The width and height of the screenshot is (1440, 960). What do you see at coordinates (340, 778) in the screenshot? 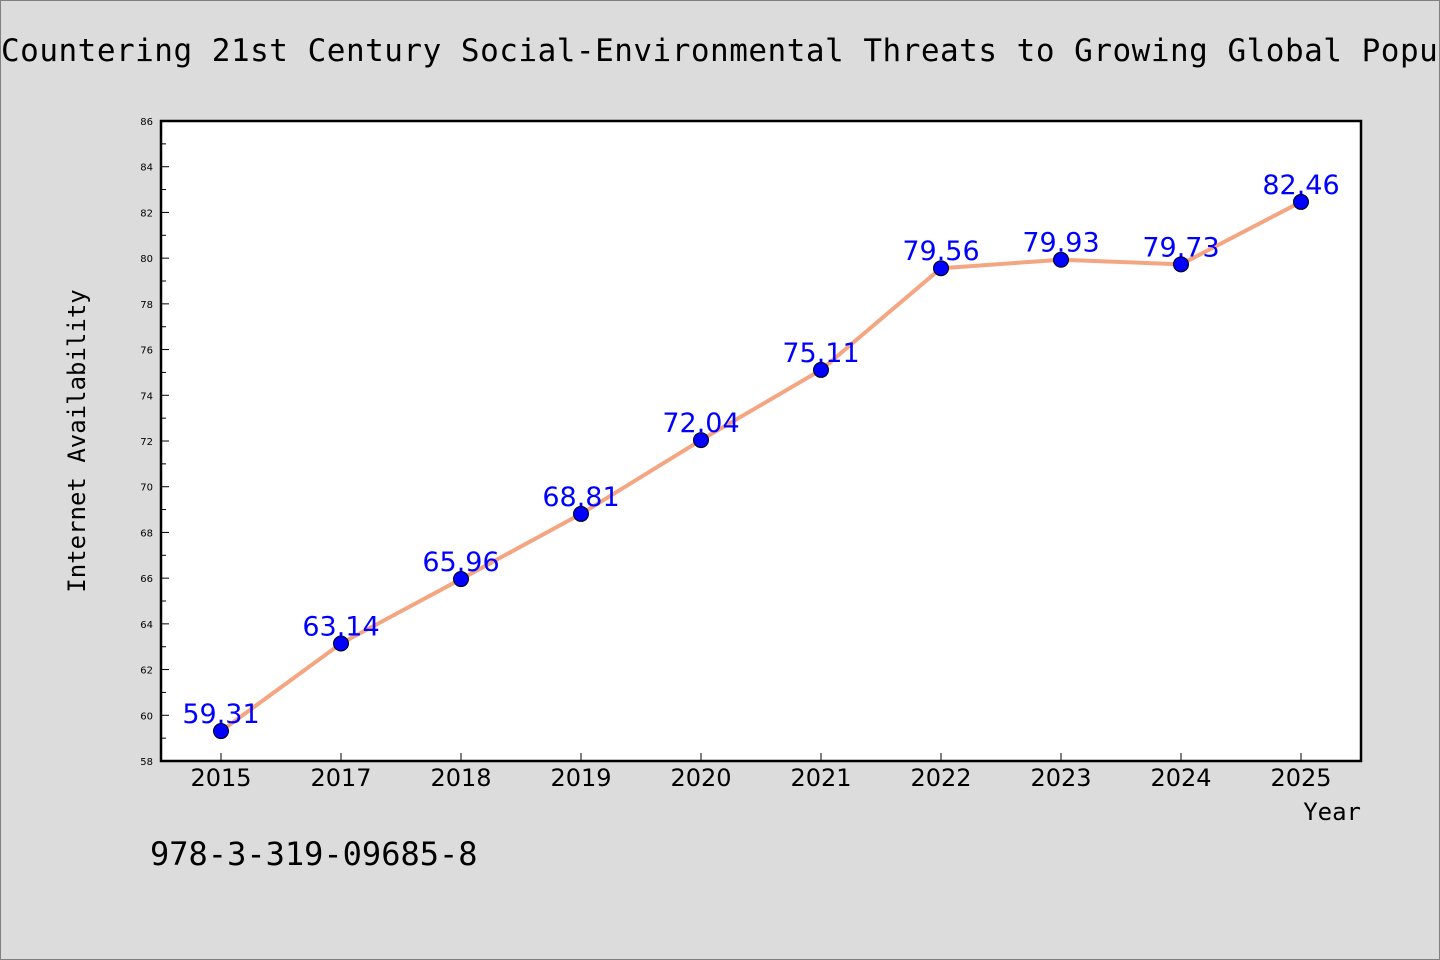
I see `x-tick-label: 2017` at bounding box center [340, 778].